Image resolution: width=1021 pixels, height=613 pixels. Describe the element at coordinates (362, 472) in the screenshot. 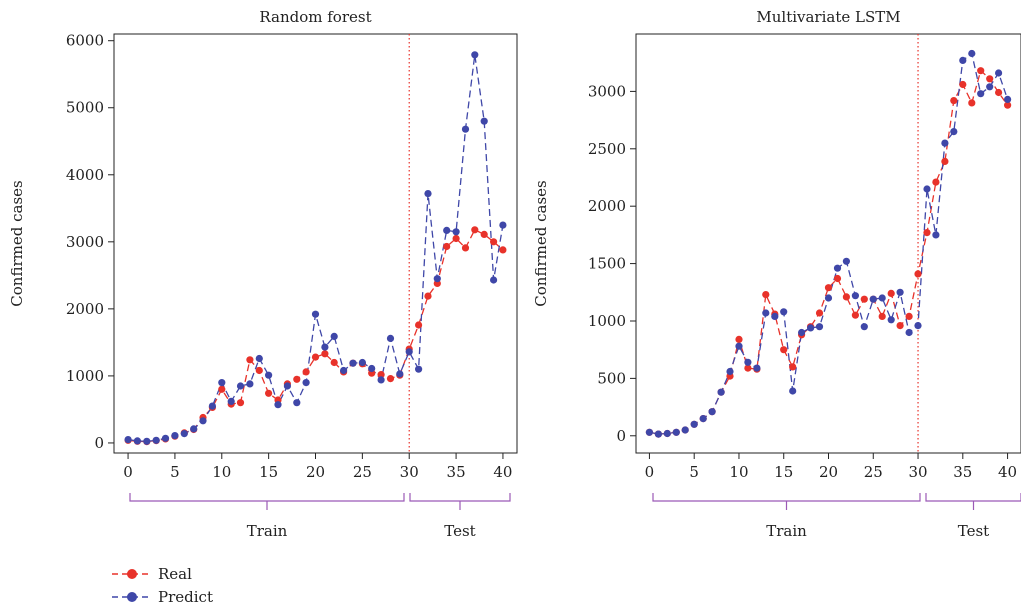

I see `x-tick-label: 25` at that location.